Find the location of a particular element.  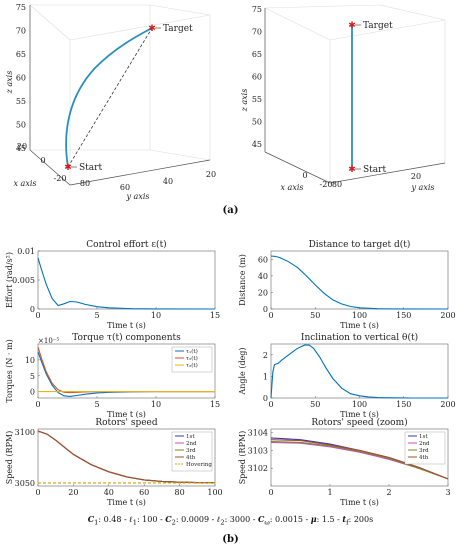

traj-persp-z-tick: 65 is located at coordinates (21, 54).